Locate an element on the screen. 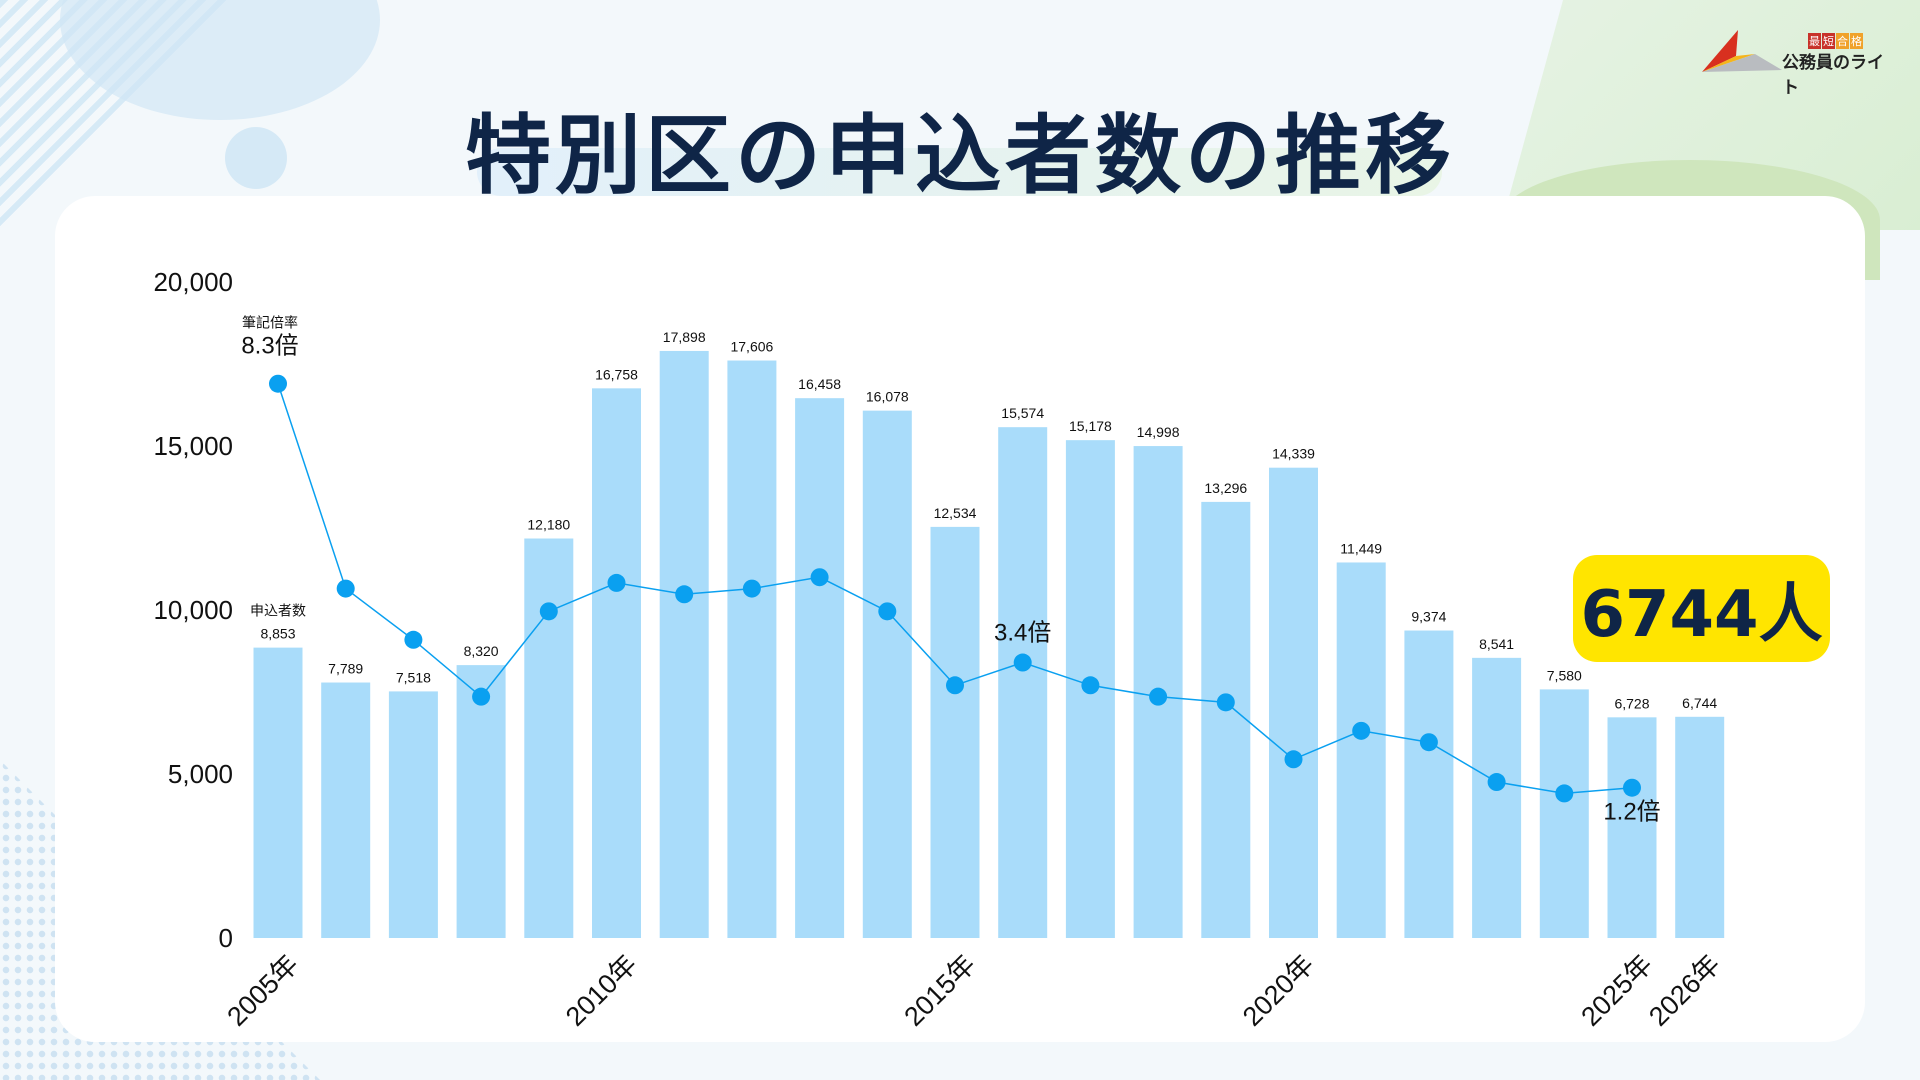 Image resolution: width=1920 pixels, height=1080 pixels. title-highlight is located at coordinates (959, 172).